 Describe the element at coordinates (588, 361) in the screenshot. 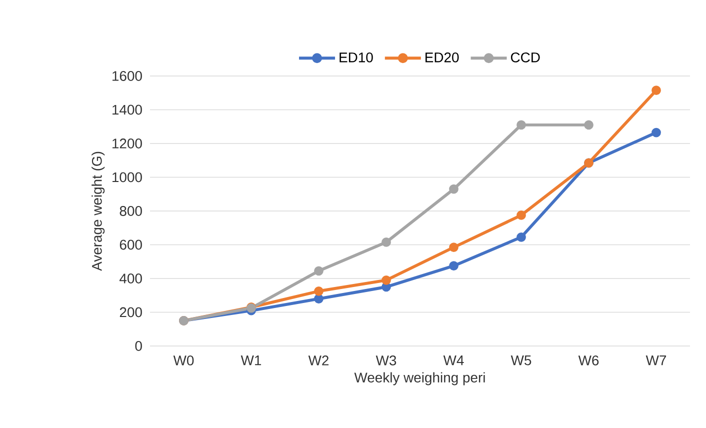

I see `x-tick-label: W6` at that location.